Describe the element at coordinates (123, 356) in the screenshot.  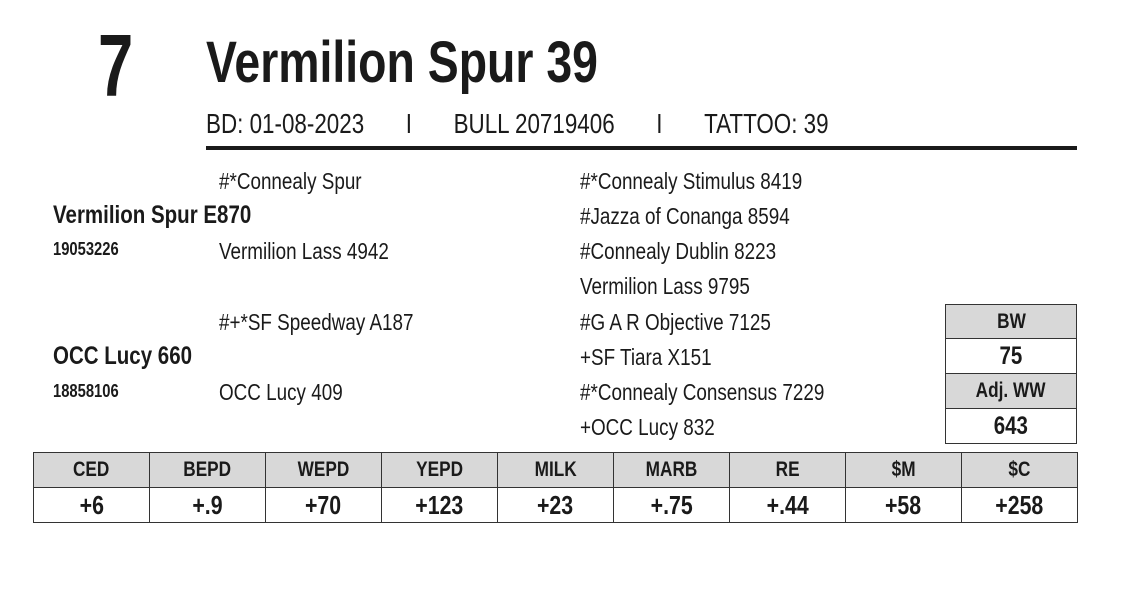
I see `dam-name: OCC Lucy 660` at that location.